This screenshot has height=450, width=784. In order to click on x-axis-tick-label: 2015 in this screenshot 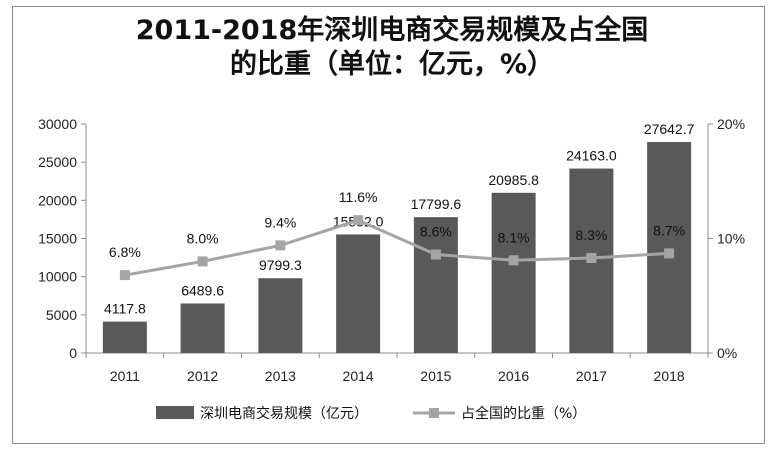, I will do `click(435, 376)`.